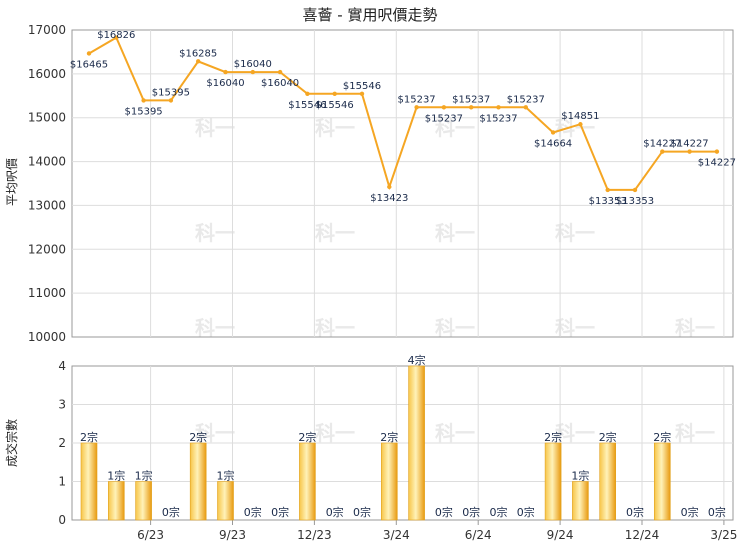 The image size is (740, 550). I want to click on price-tick-label: 13000, so click(47, 205).